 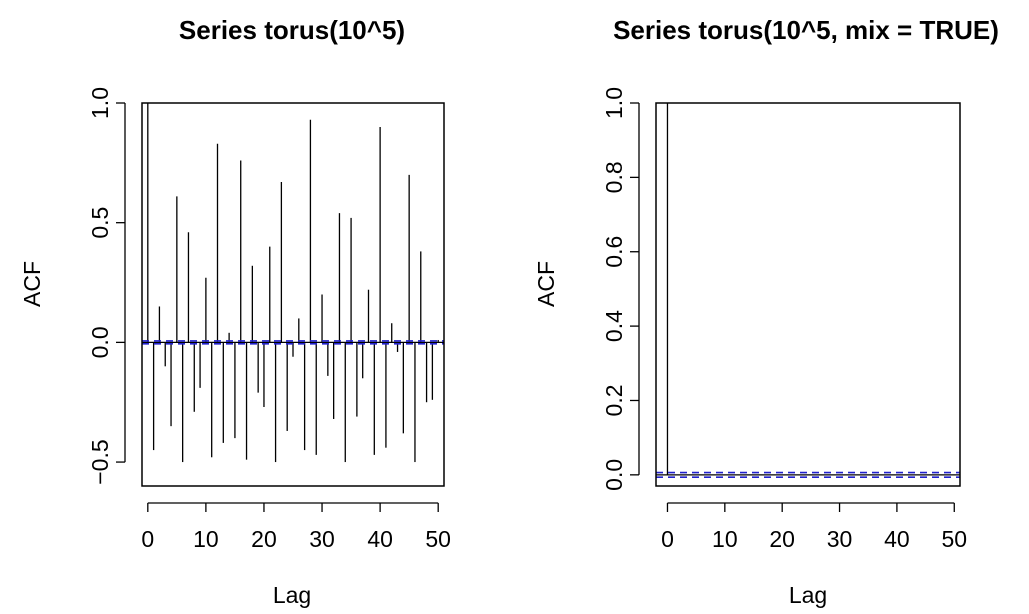 What do you see at coordinates (206, 539) in the screenshot?
I see `x-tick-label-left: 10` at bounding box center [206, 539].